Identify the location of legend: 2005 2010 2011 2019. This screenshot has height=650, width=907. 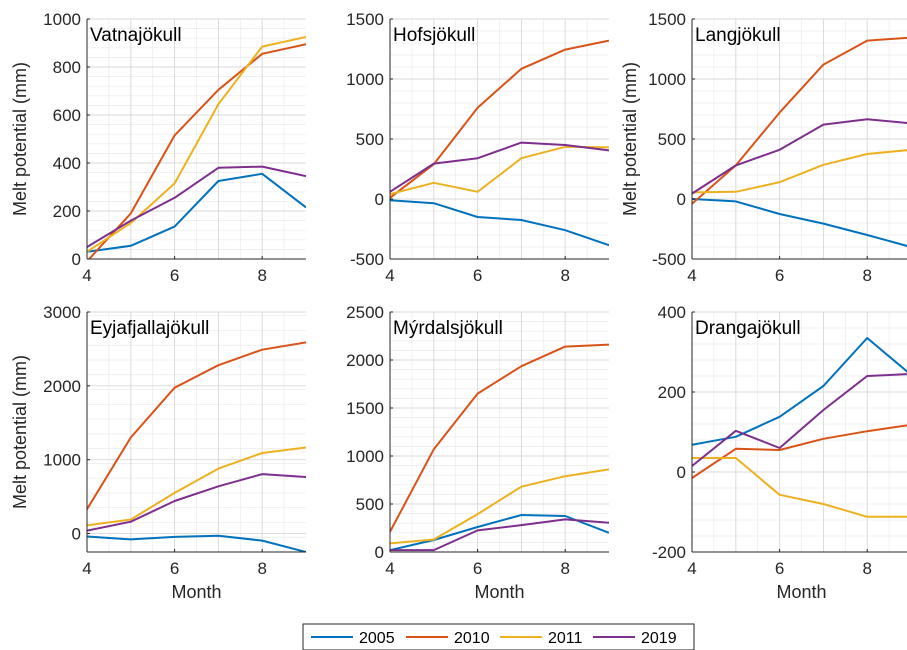
(498, 636).